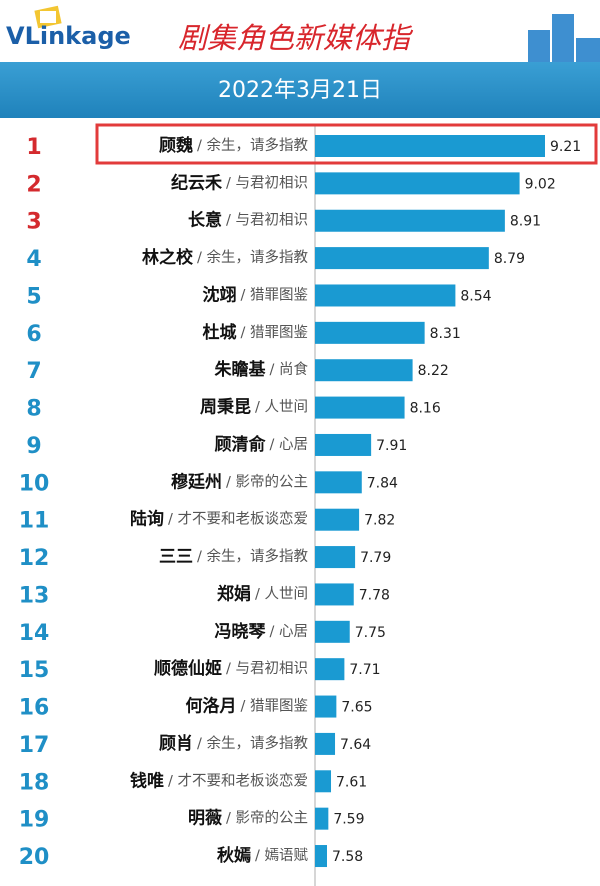  I want to click on value-label: 7.71, so click(364, 670).